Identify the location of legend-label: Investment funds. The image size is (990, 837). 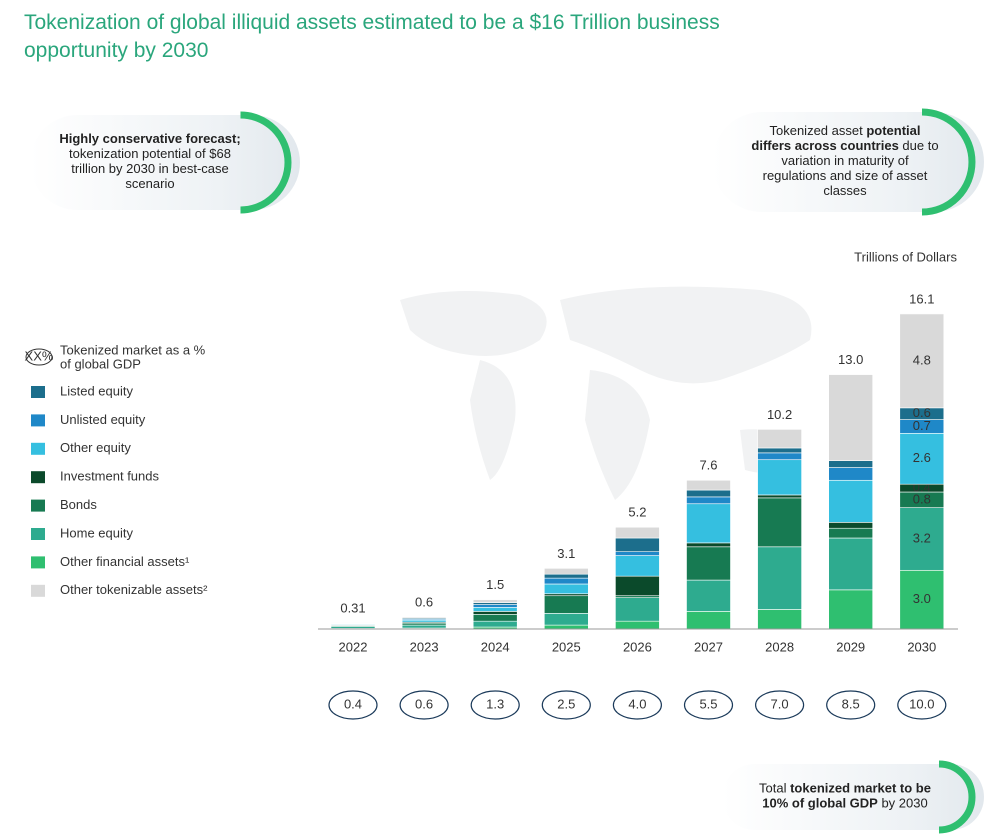
(109, 476).